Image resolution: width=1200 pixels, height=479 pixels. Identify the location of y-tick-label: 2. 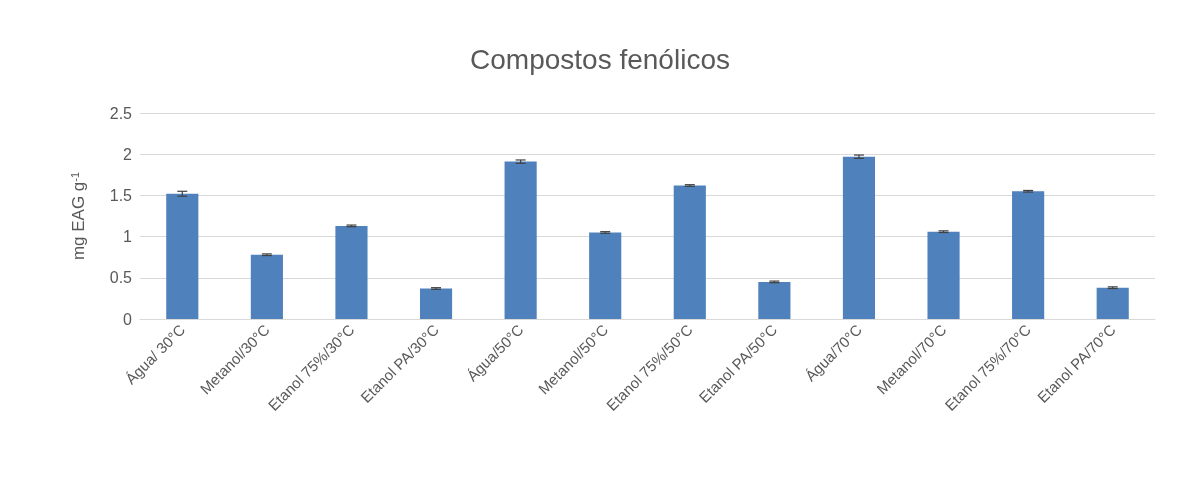
(128, 154).